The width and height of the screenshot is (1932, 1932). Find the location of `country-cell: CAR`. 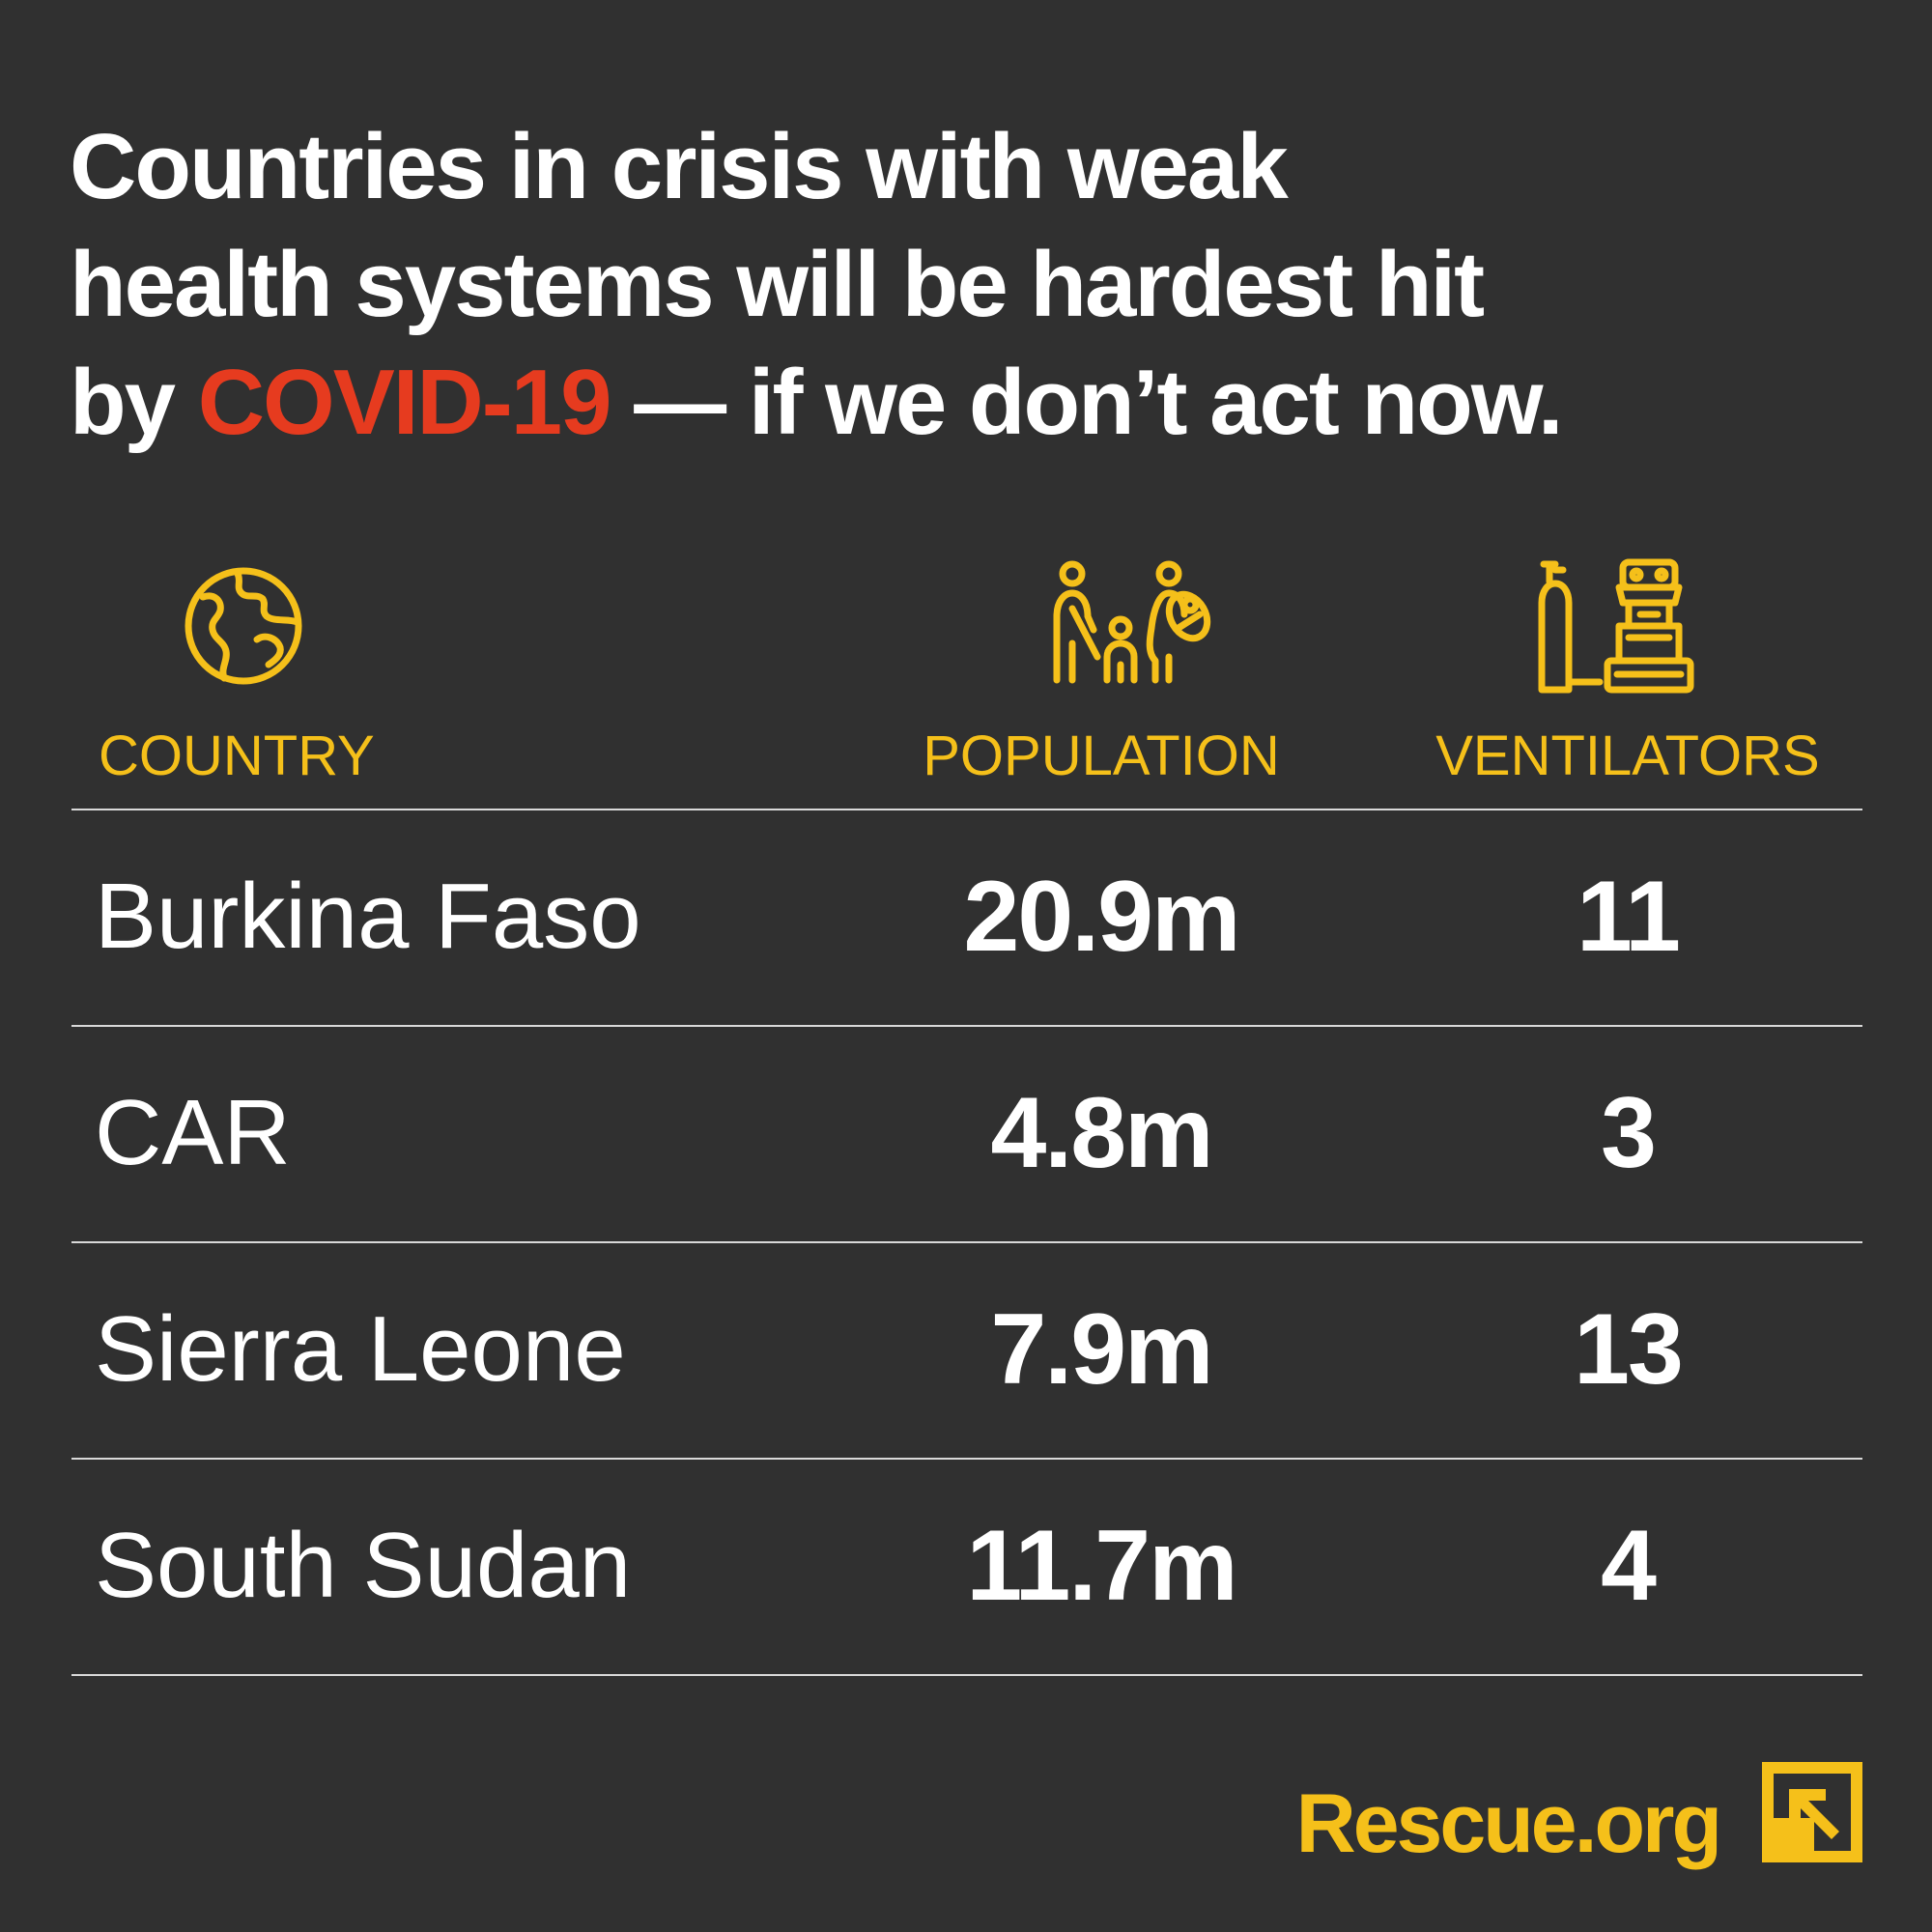

country-cell: CAR is located at coordinates (193, 1132).